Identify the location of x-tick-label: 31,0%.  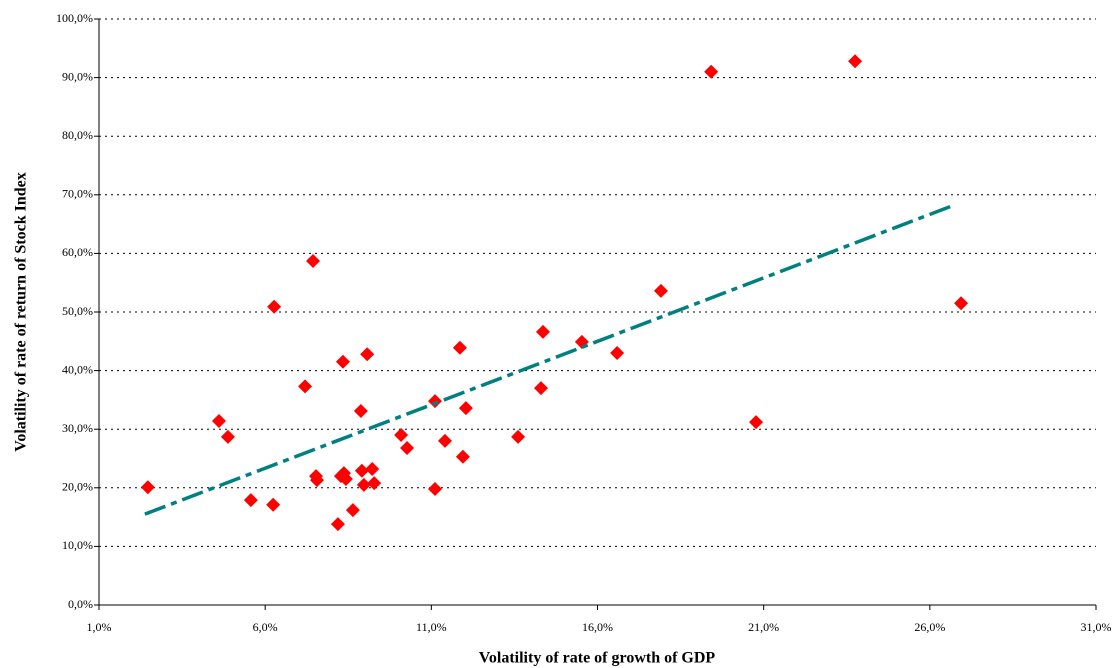
(1096, 627).